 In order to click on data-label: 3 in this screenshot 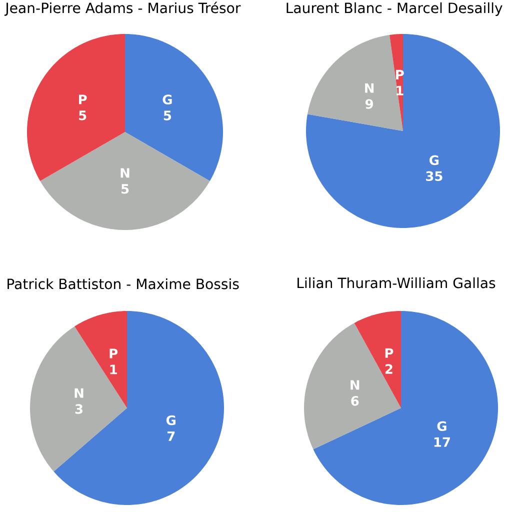, I will do `click(78, 409)`.